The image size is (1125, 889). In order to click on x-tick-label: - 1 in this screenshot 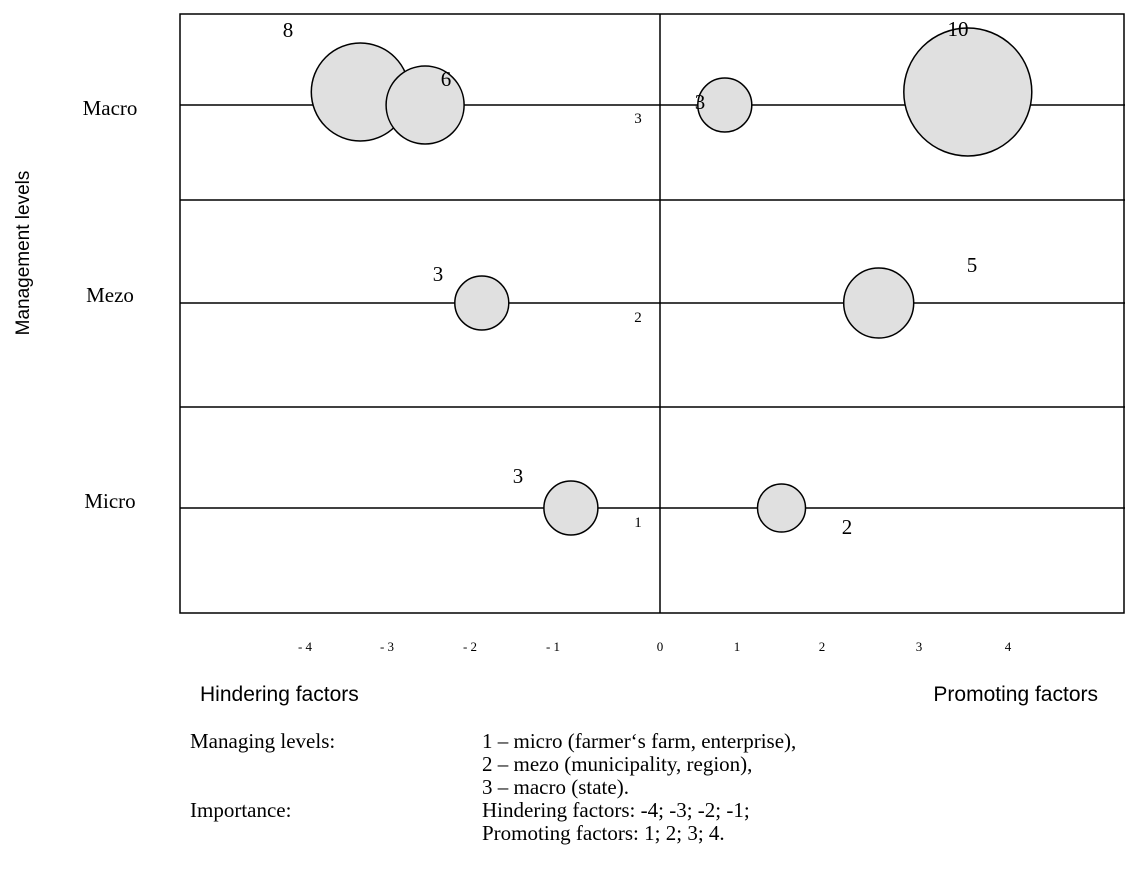, I will do `click(553, 646)`.